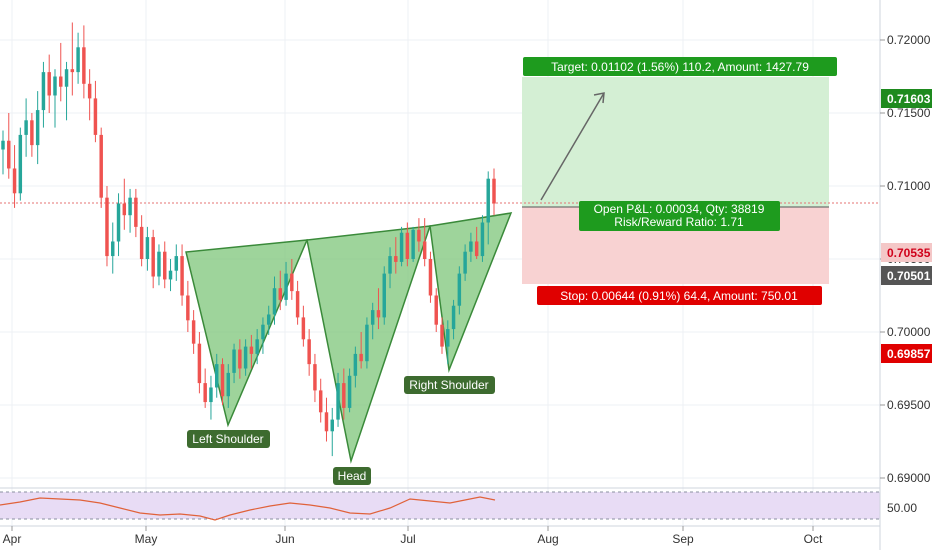  I want to click on price-marker-label: 0.70501, so click(909, 276).